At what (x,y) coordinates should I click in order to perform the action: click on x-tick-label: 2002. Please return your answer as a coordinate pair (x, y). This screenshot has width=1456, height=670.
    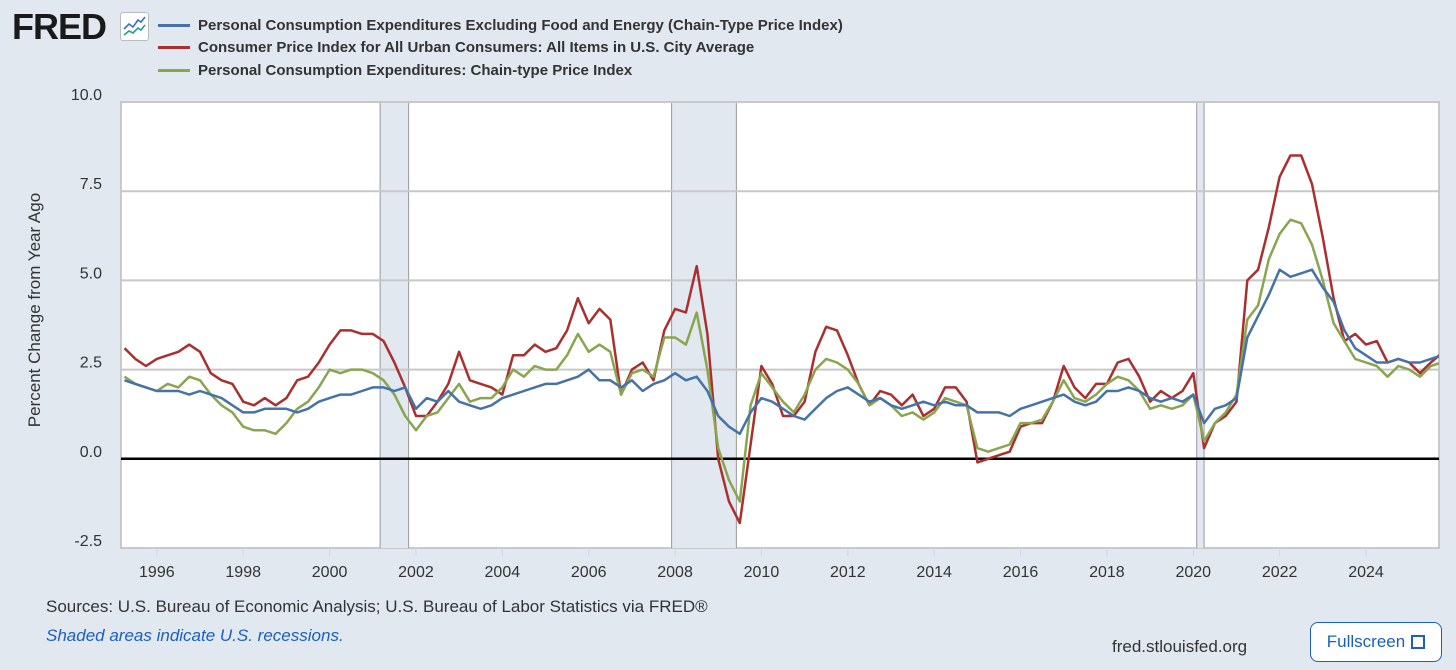
    Looking at the image, I should click on (416, 572).